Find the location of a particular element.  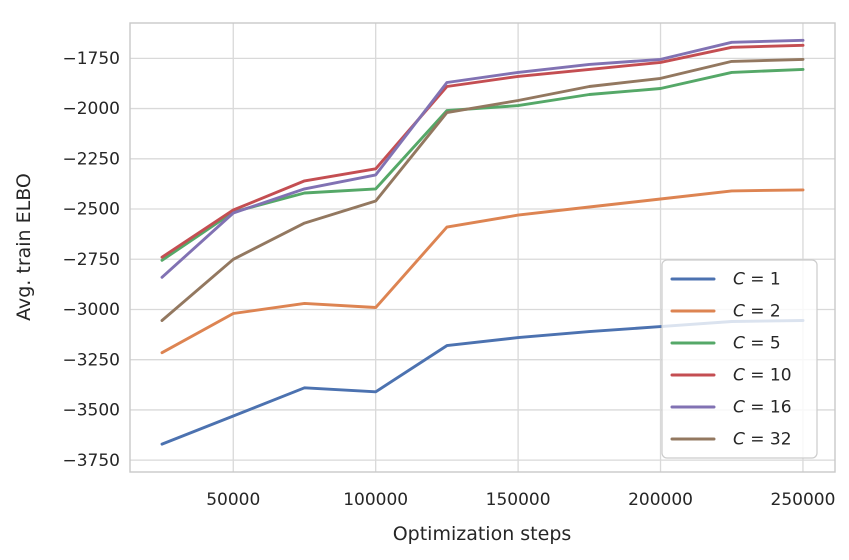

legend-item-label: C = 32 is located at coordinates (762, 440).